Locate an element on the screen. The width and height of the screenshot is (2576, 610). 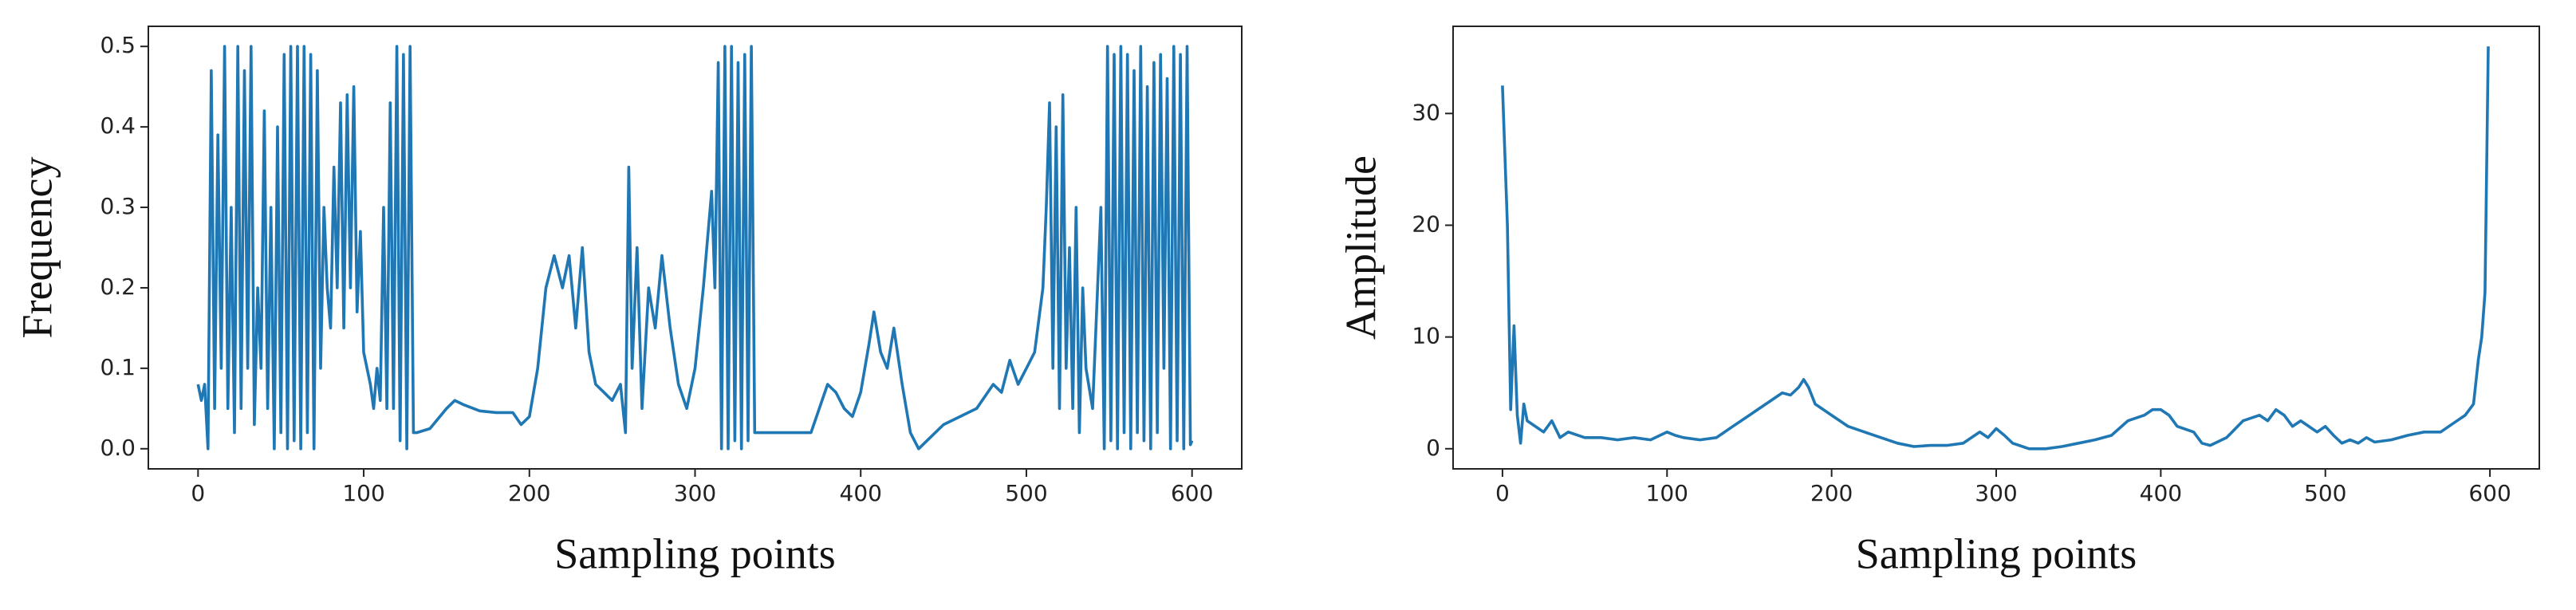
y-tick-label: 0.0 is located at coordinates (118, 448).